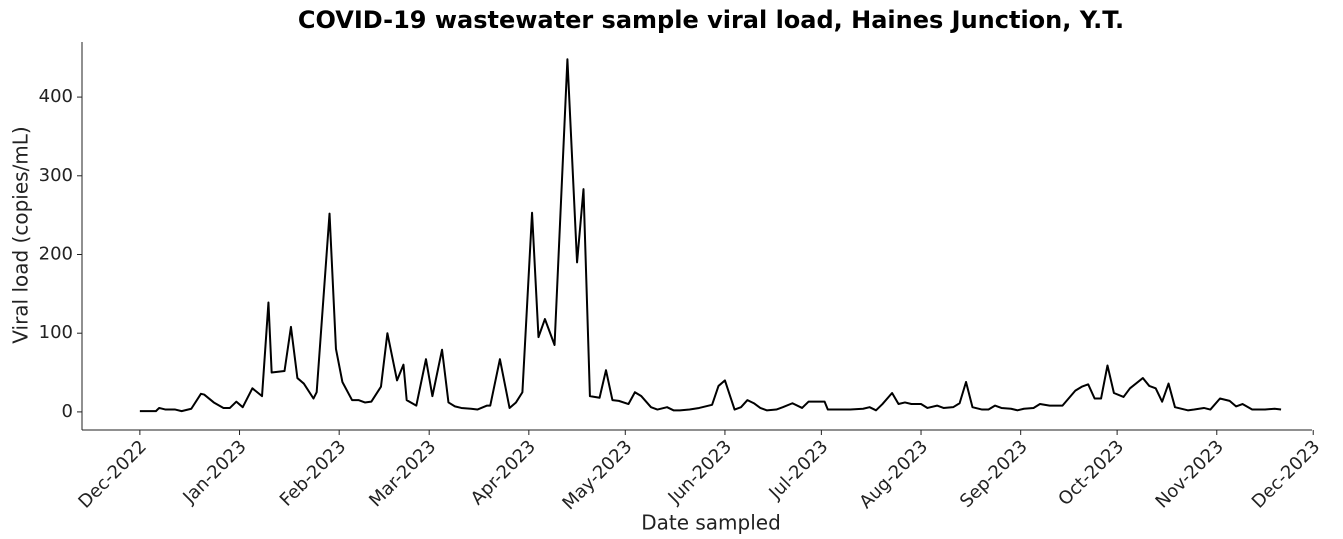  What do you see at coordinates (56, 332) in the screenshot?
I see `y-tick-label: 100` at bounding box center [56, 332].